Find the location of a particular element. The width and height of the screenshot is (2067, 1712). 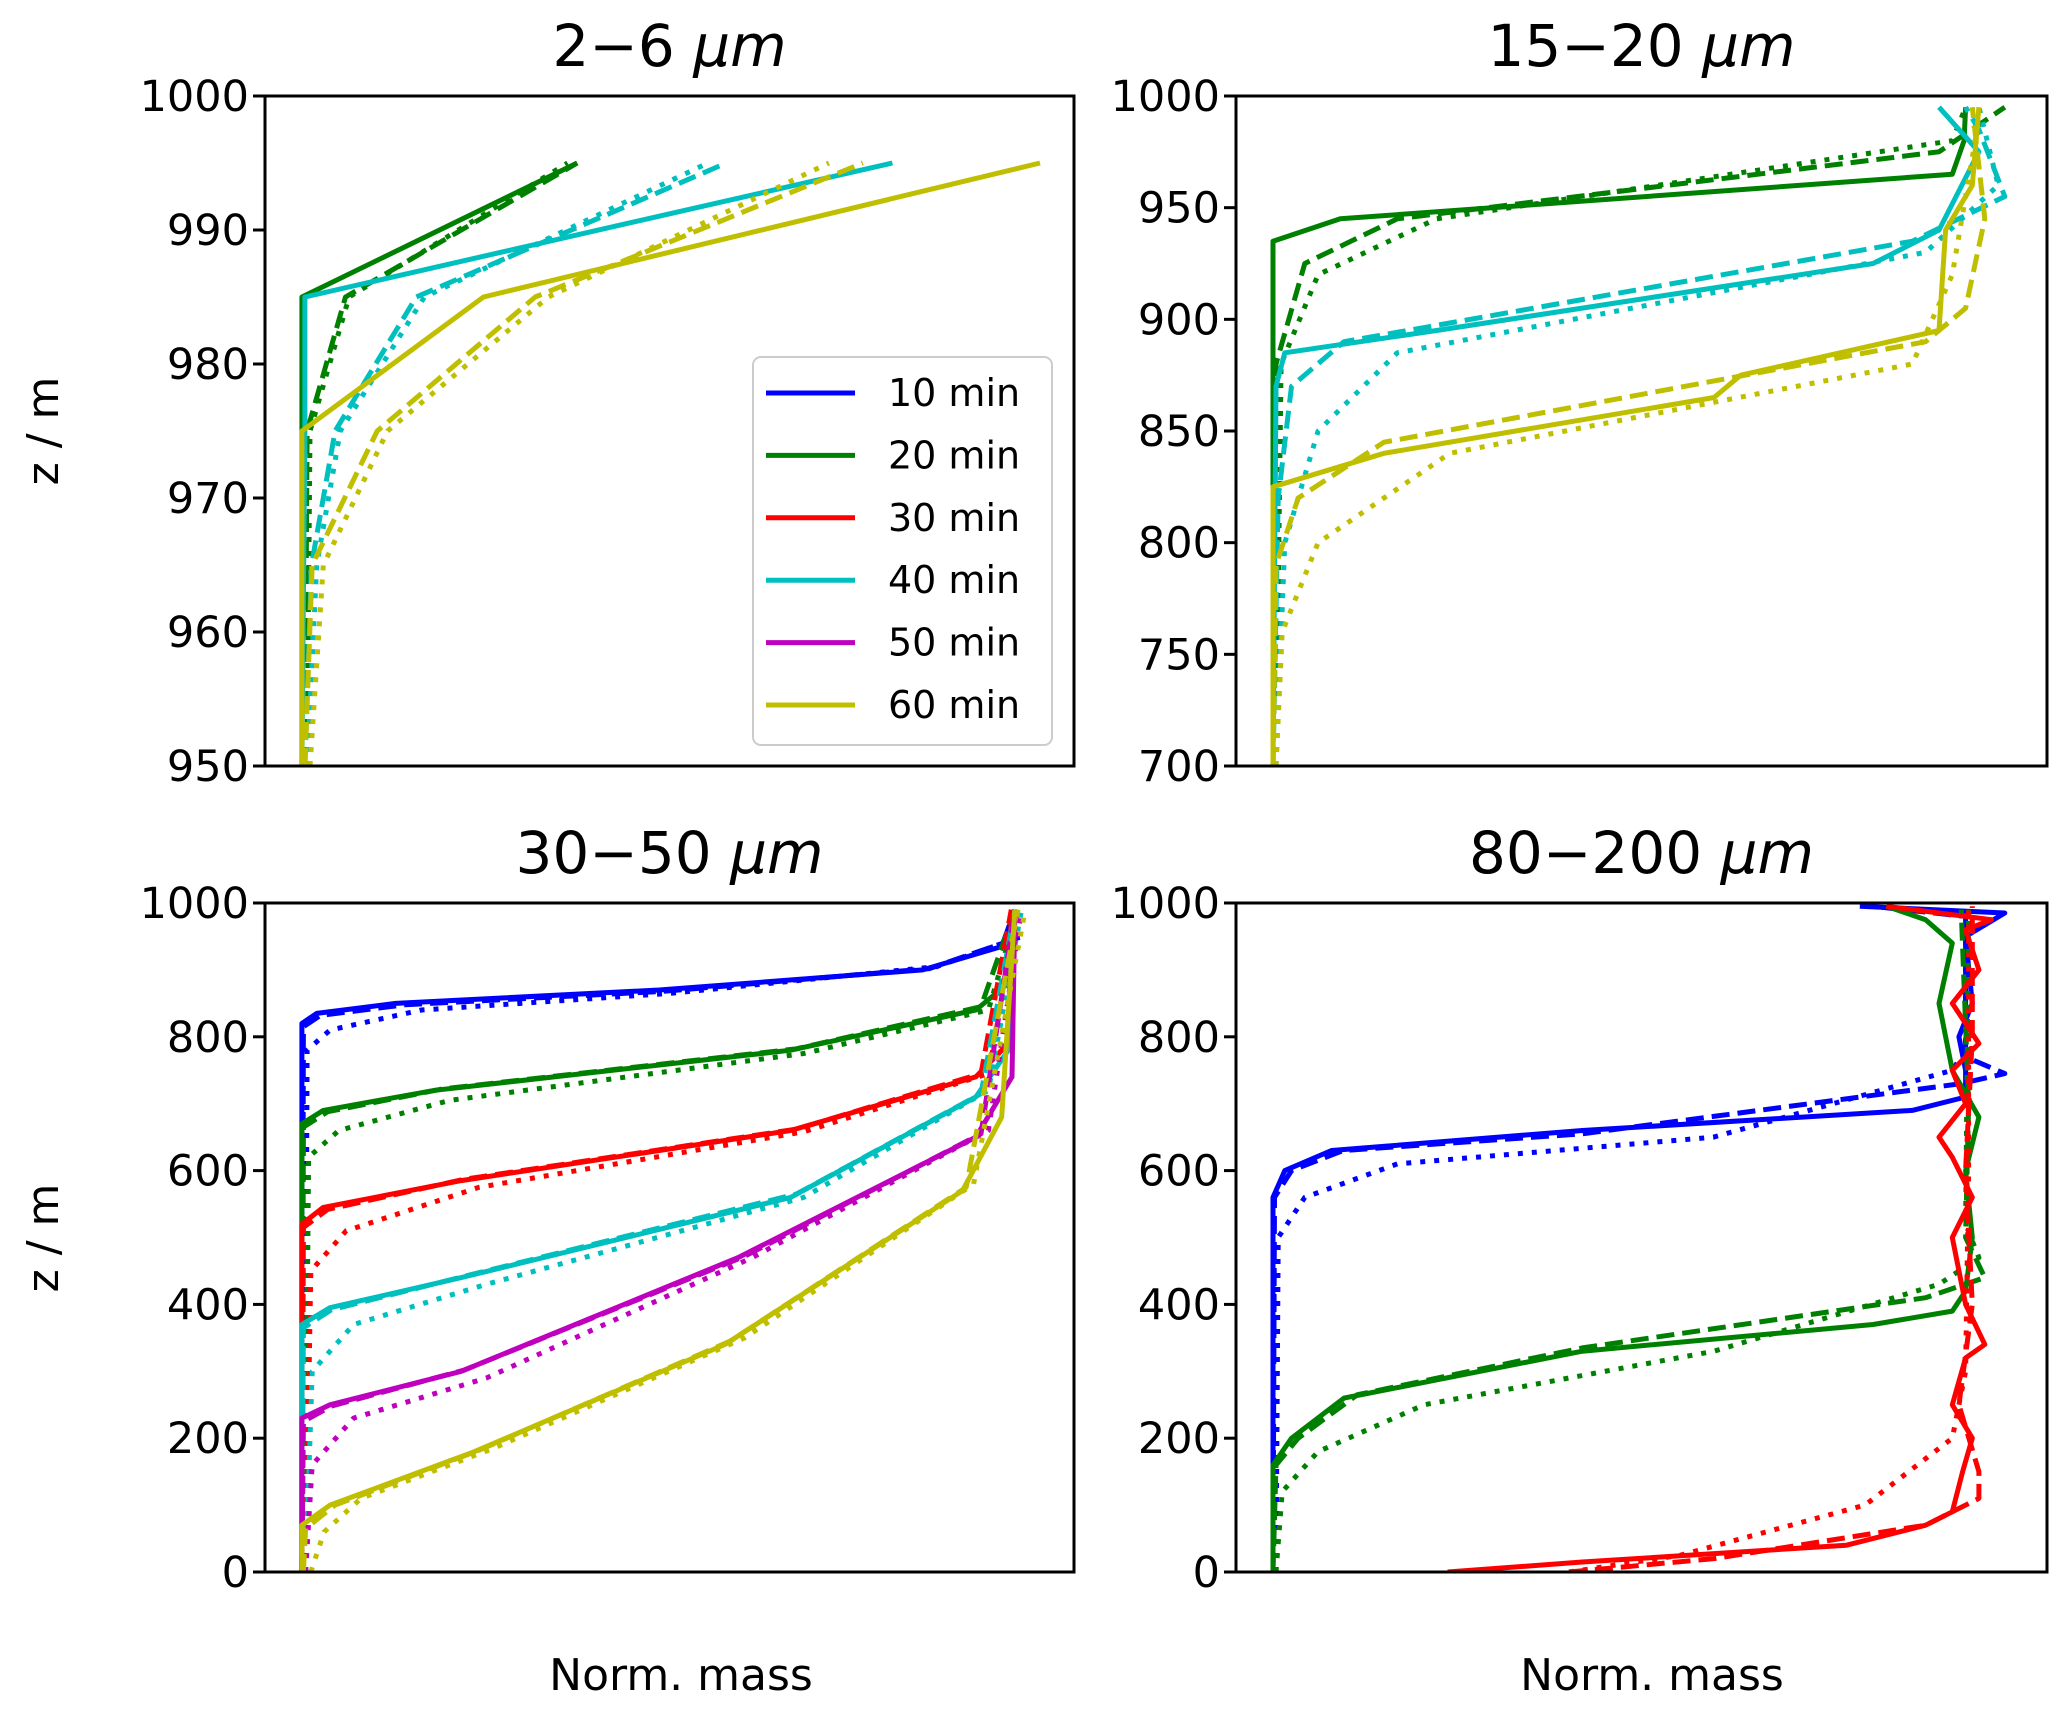

panel-title: 30−50 μm is located at coordinates (669, 853).